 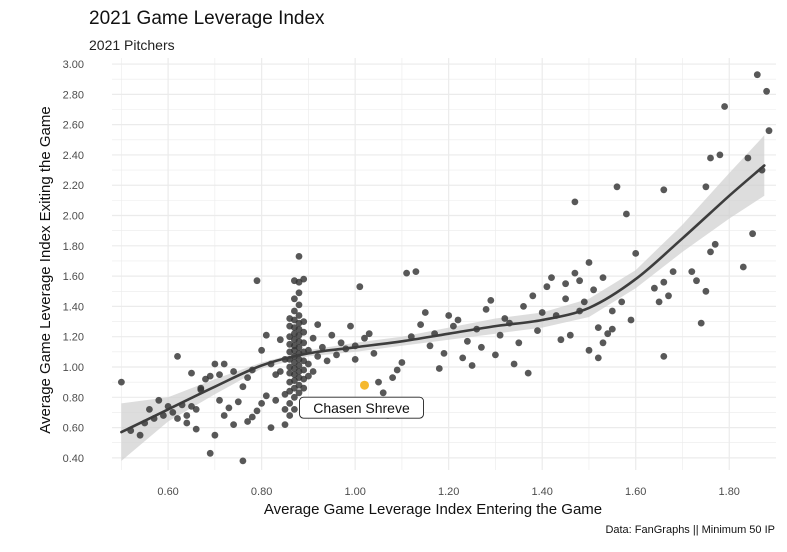 I want to click on highlight-group: Chasen Shreve, so click(x=361, y=399).